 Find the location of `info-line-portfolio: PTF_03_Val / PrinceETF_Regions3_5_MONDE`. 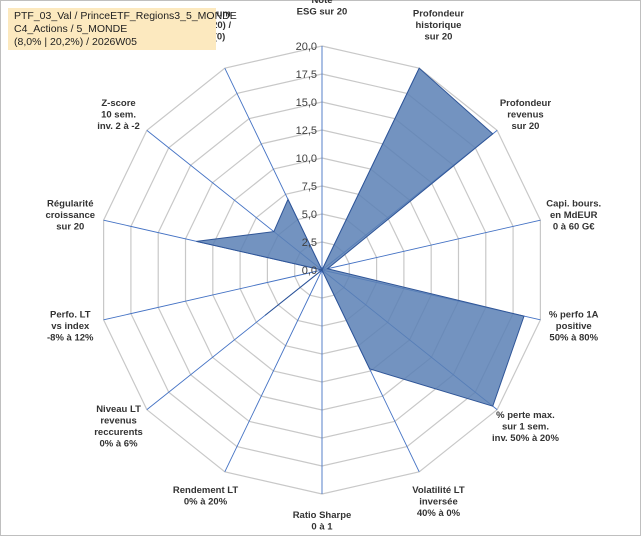

info-line-portfolio: PTF_03_Val / PrinceETF_Regions3_5_MONDE is located at coordinates (125, 16).